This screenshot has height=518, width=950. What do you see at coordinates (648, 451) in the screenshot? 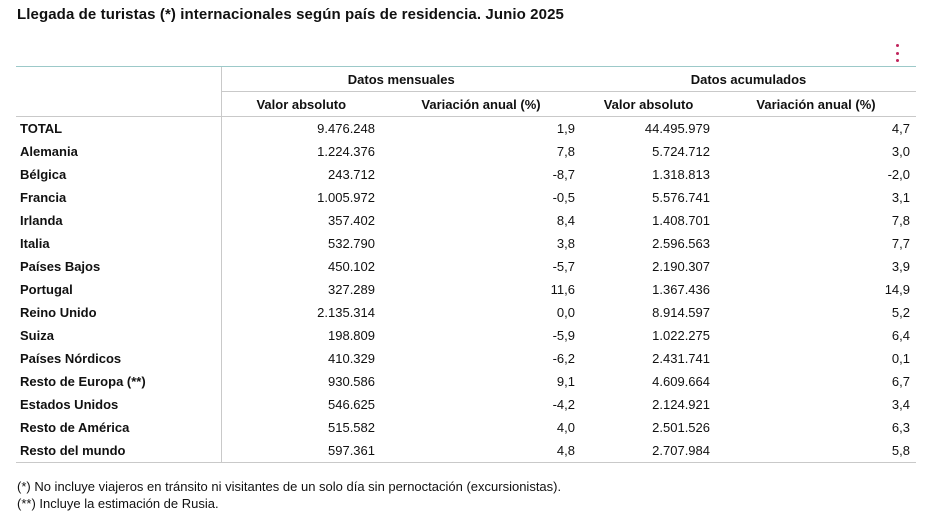
I see `cell-cumulative-absolute: 2.707.984` at bounding box center [648, 451].